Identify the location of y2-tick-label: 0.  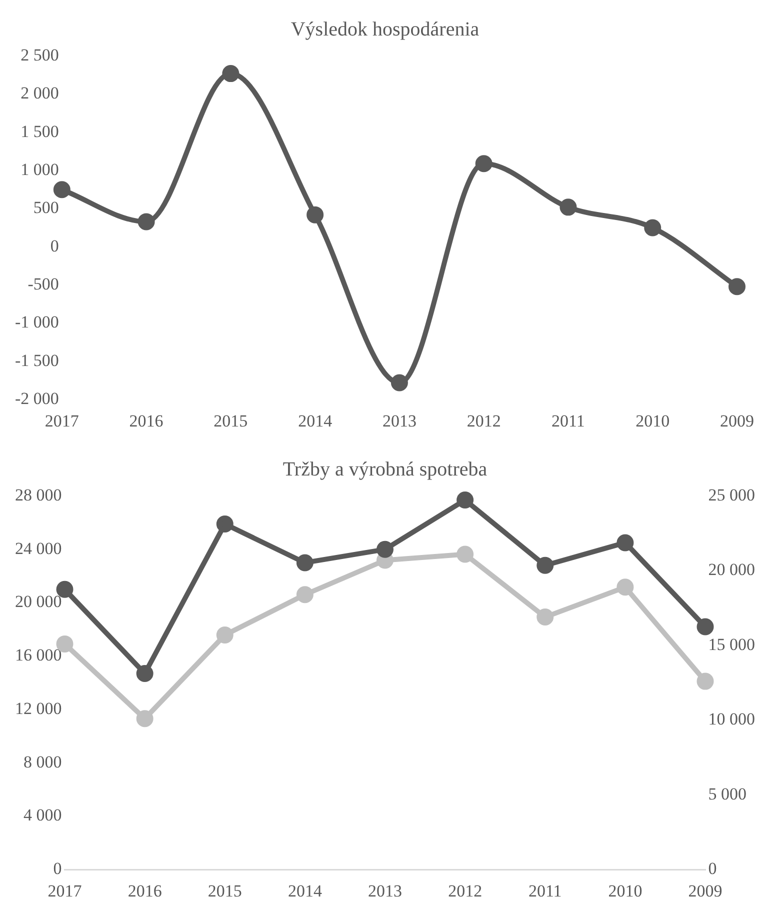
(712, 868).